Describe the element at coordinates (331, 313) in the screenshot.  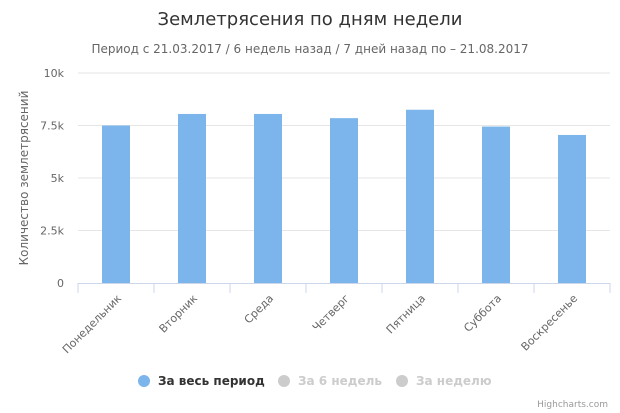
I see `x-tick-label: Четверг` at that location.